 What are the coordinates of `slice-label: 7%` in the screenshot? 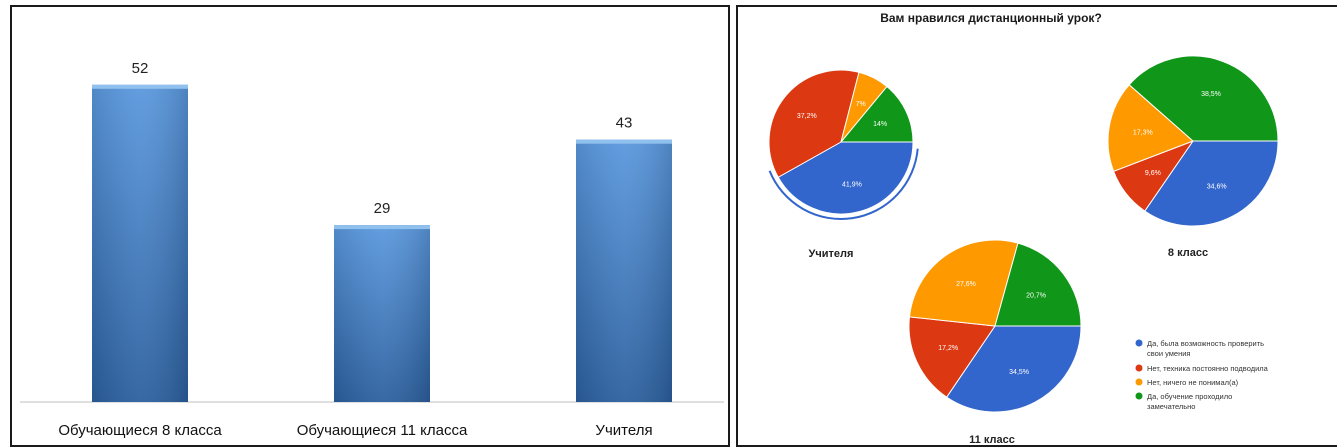 It's located at (861, 104).